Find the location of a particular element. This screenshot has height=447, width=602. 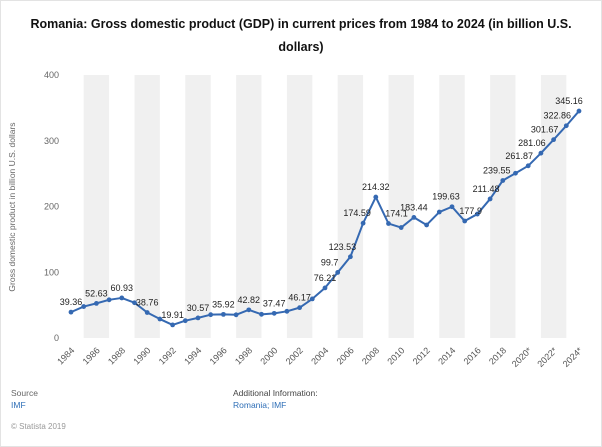

additional-info-link: Romania; IMF is located at coordinates (260, 405).